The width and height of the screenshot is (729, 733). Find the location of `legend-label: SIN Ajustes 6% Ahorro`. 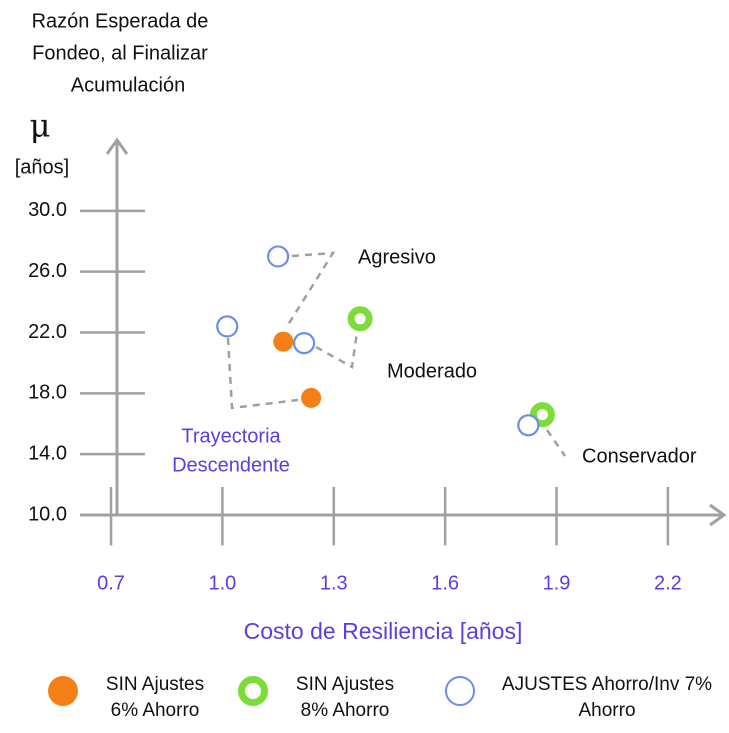

legend-label: SIN Ajustes 6% Ahorro is located at coordinates (155, 697).